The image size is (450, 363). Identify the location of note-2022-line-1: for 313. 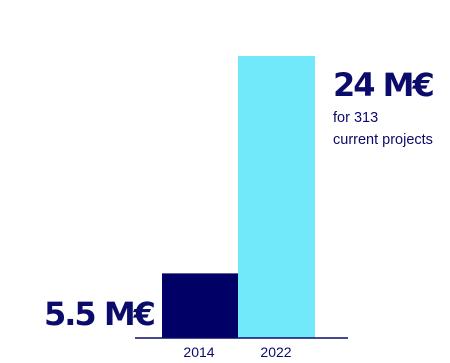
(355, 118).